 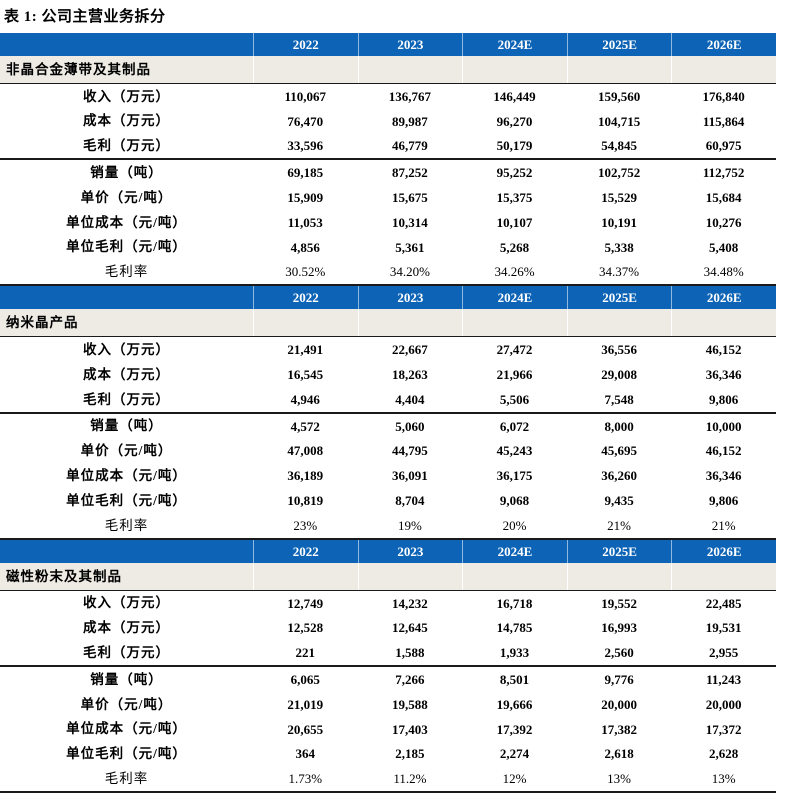 I want to click on value-cell: 22,667, so click(x=410, y=350).